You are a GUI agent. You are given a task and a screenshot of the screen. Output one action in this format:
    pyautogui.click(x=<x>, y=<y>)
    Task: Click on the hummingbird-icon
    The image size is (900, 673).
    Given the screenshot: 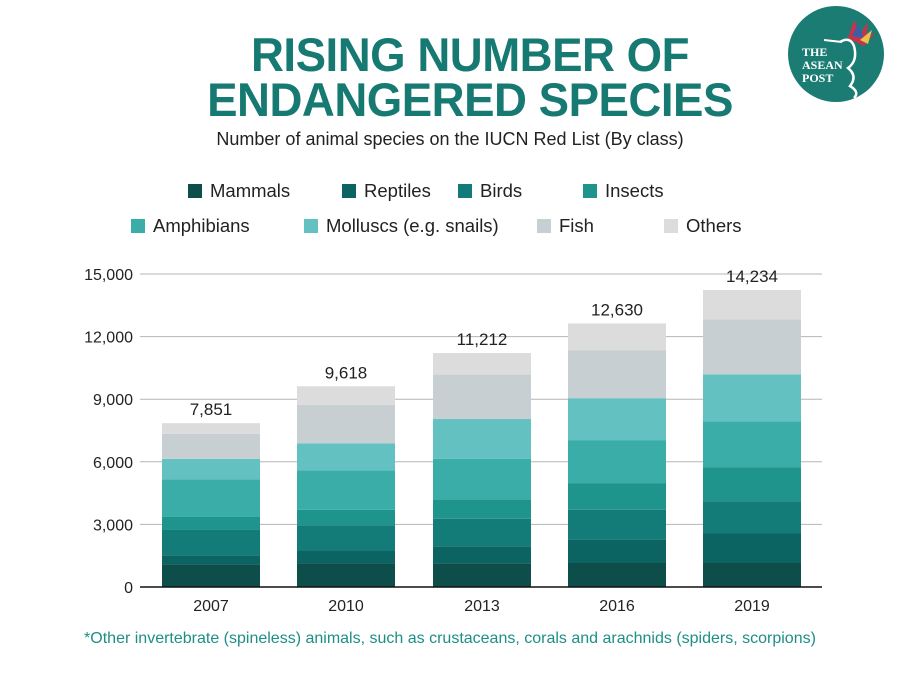 What is the action you would take?
    pyautogui.click(x=849, y=59)
    